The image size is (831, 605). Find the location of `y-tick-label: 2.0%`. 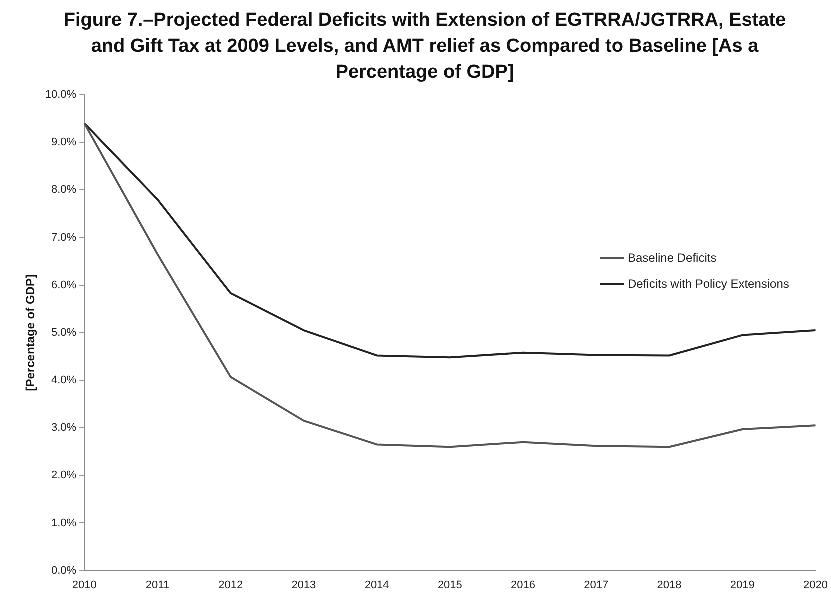

y-tick-label: 2.0% is located at coordinates (64, 476).